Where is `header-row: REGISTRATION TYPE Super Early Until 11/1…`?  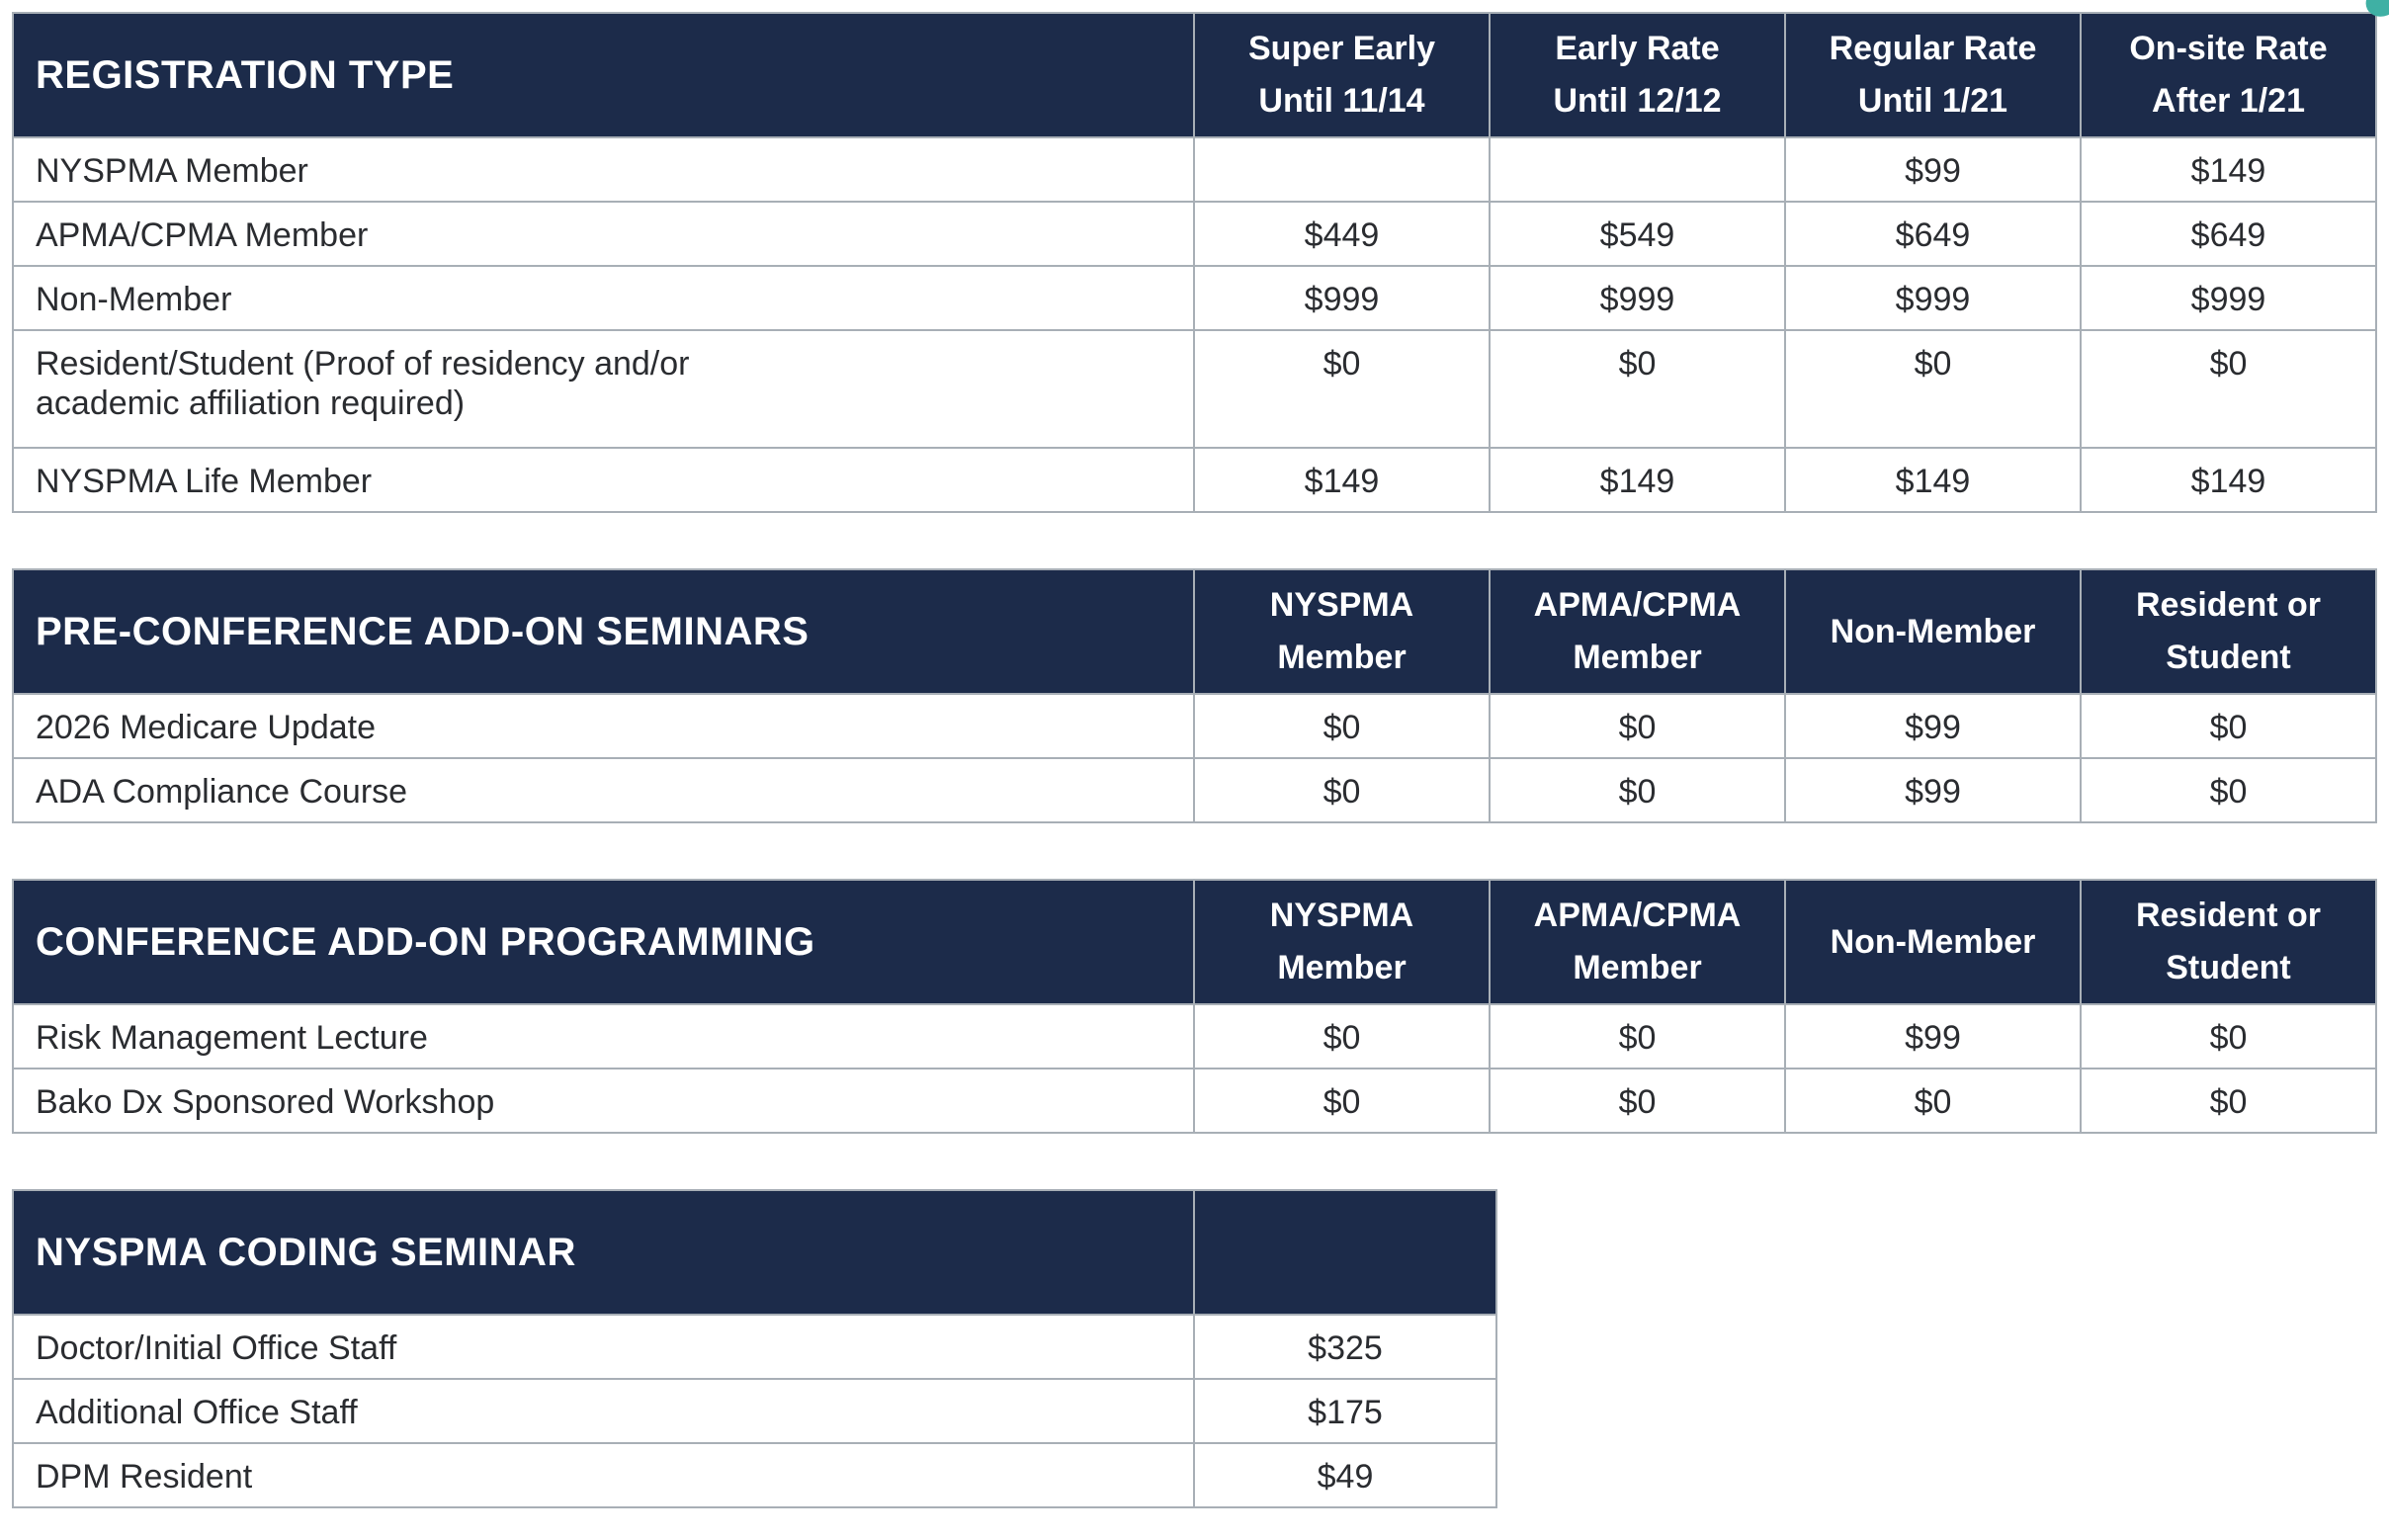
header-row: REGISTRATION TYPE Super Early Until 11/1… is located at coordinates (1194, 75).